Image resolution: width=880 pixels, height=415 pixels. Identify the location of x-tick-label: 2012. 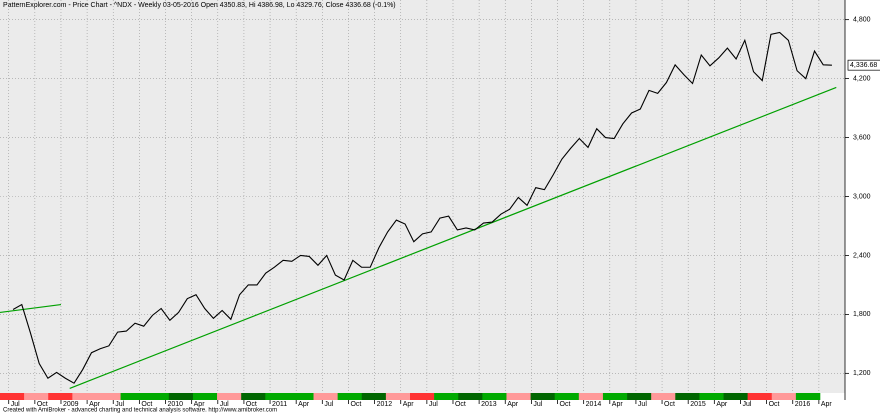
(385, 404).